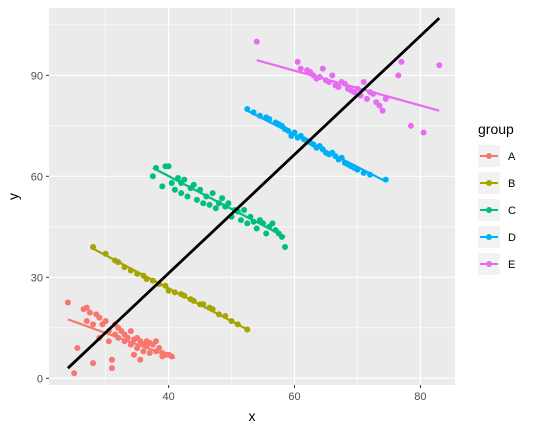 The width and height of the screenshot is (540, 432). I want to click on legend-key-point-E, so click(489, 264).